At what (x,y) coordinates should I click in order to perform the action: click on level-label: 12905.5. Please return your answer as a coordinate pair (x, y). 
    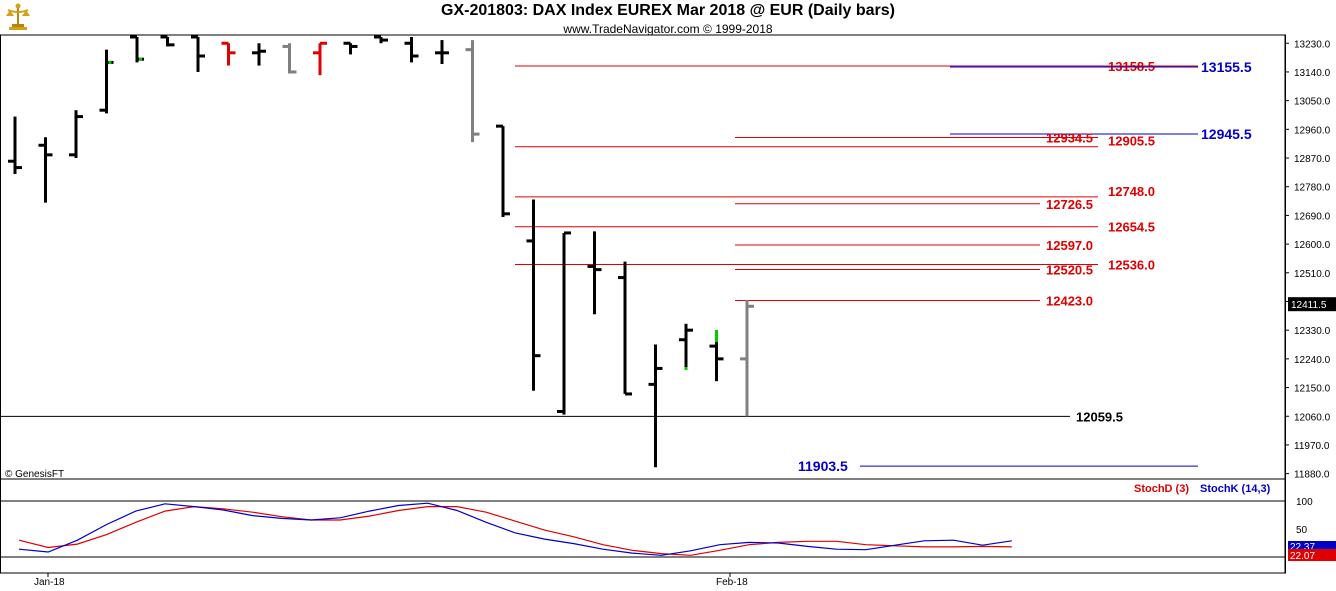
    Looking at the image, I should click on (1131, 141).